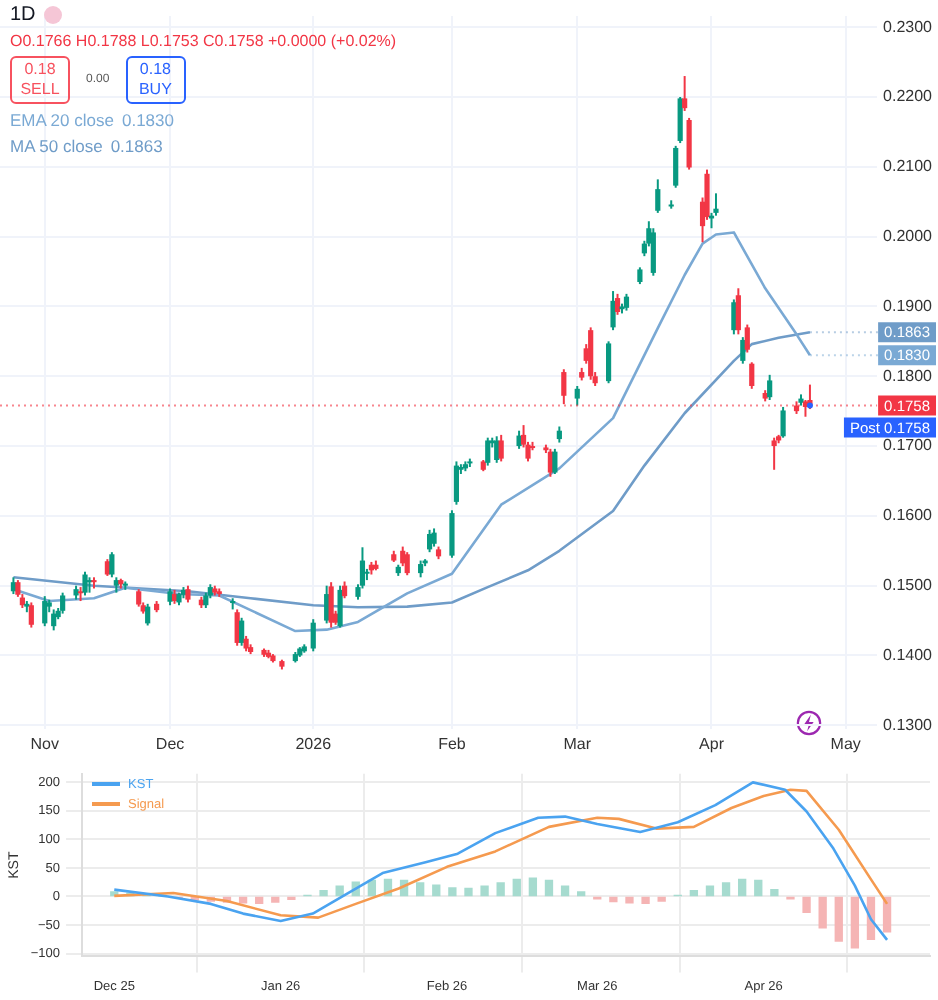 This screenshot has height=1000, width=938. What do you see at coordinates (908, 724) in the screenshot?
I see `y-tick-label: 0.1300` at bounding box center [908, 724].